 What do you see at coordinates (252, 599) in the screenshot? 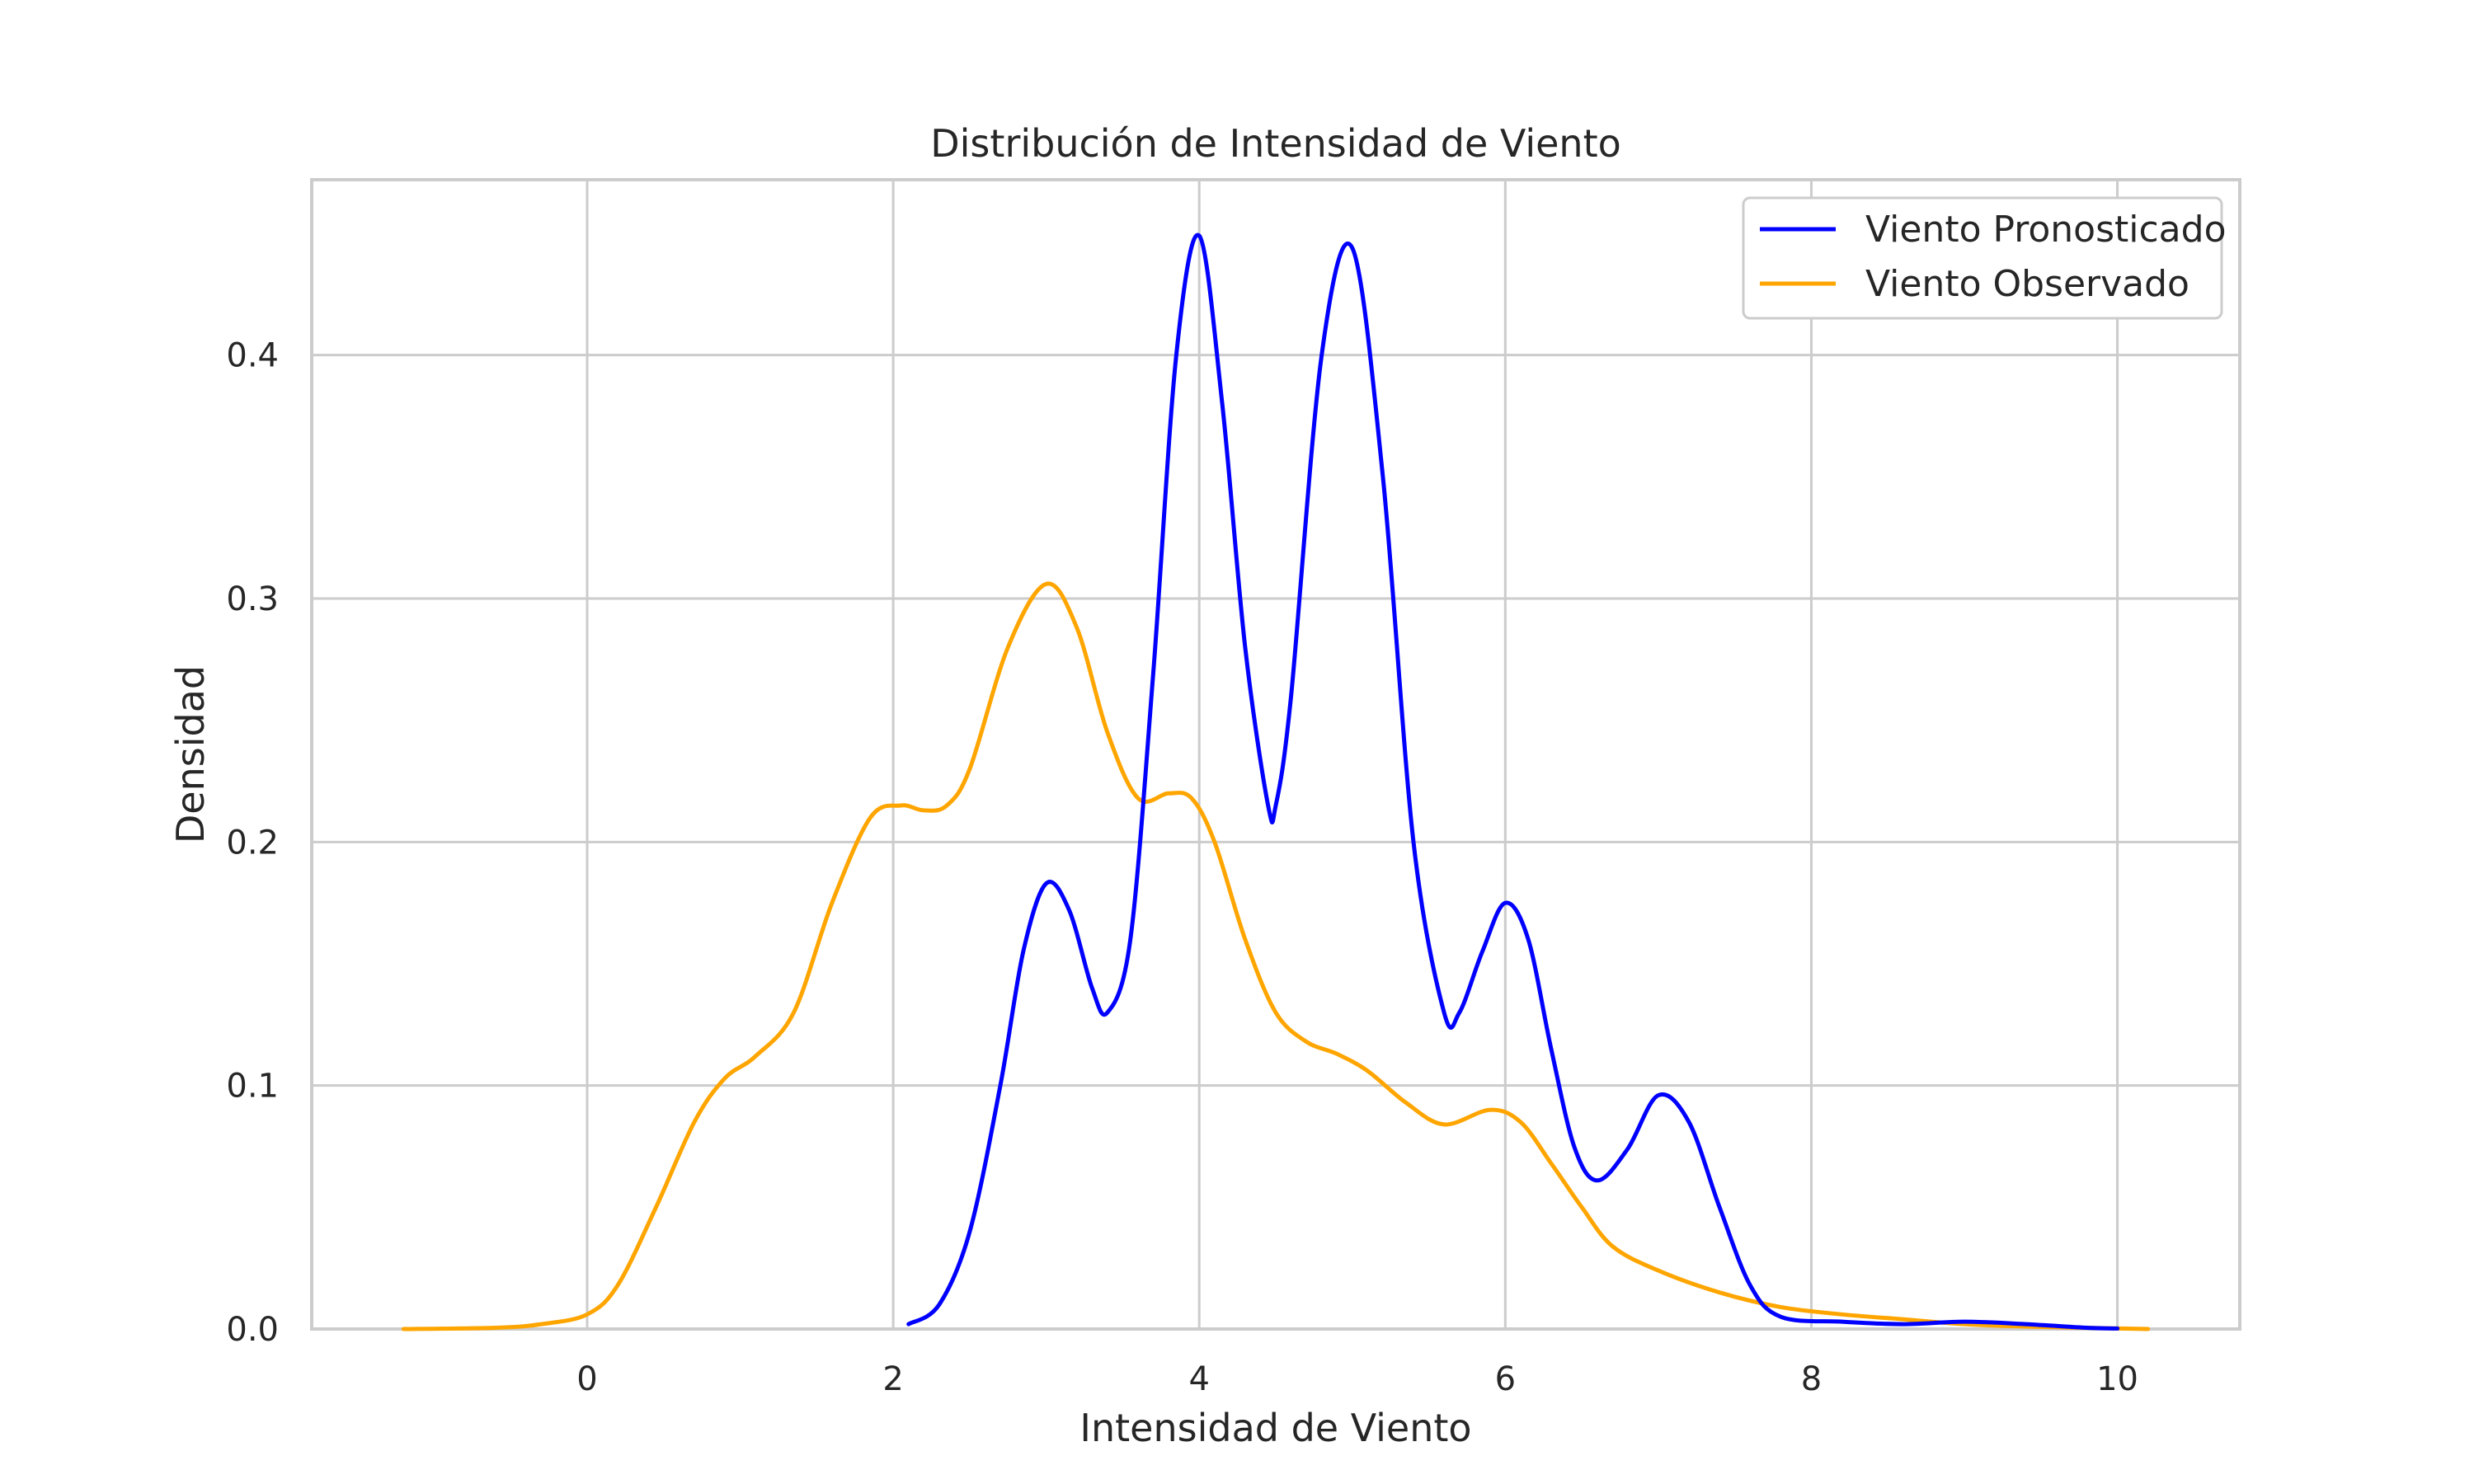
I see `y-tick-label: 0.3` at bounding box center [252, 599].